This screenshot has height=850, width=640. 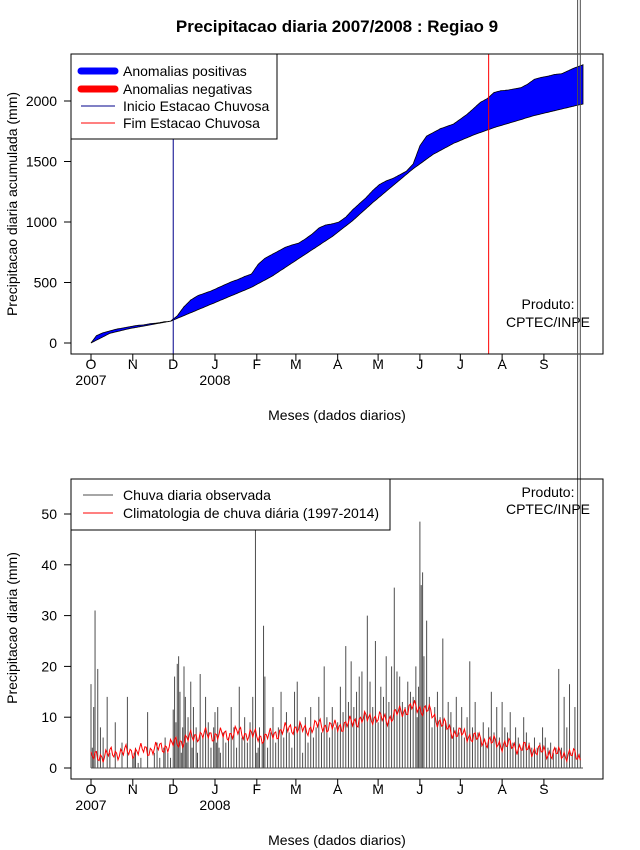 I want to click on y-axis-label-2: Precipitacao diaria (mm), so click(x=12, y=628).